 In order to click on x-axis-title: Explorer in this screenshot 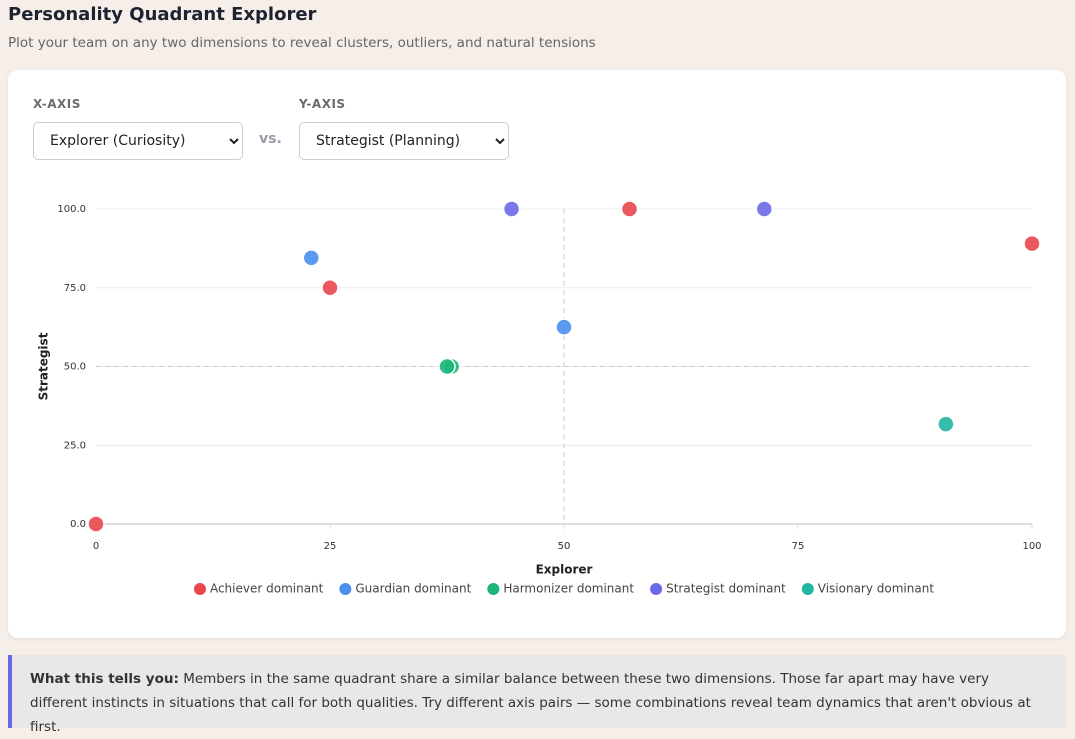, I will do `click(564, 570)`.